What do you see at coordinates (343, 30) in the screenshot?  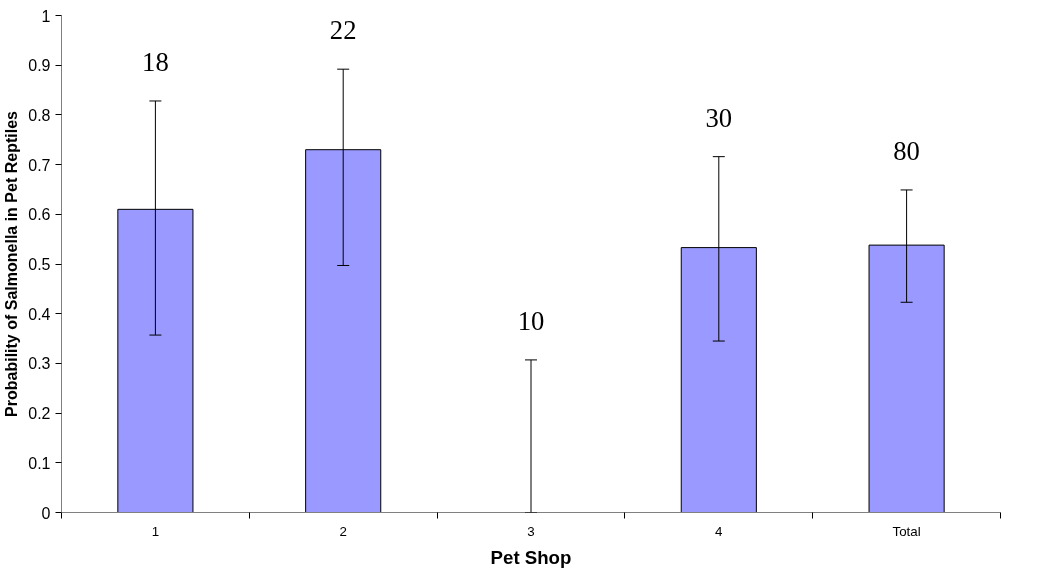 I see `annotation: 22` at bounding box center [343, 30].